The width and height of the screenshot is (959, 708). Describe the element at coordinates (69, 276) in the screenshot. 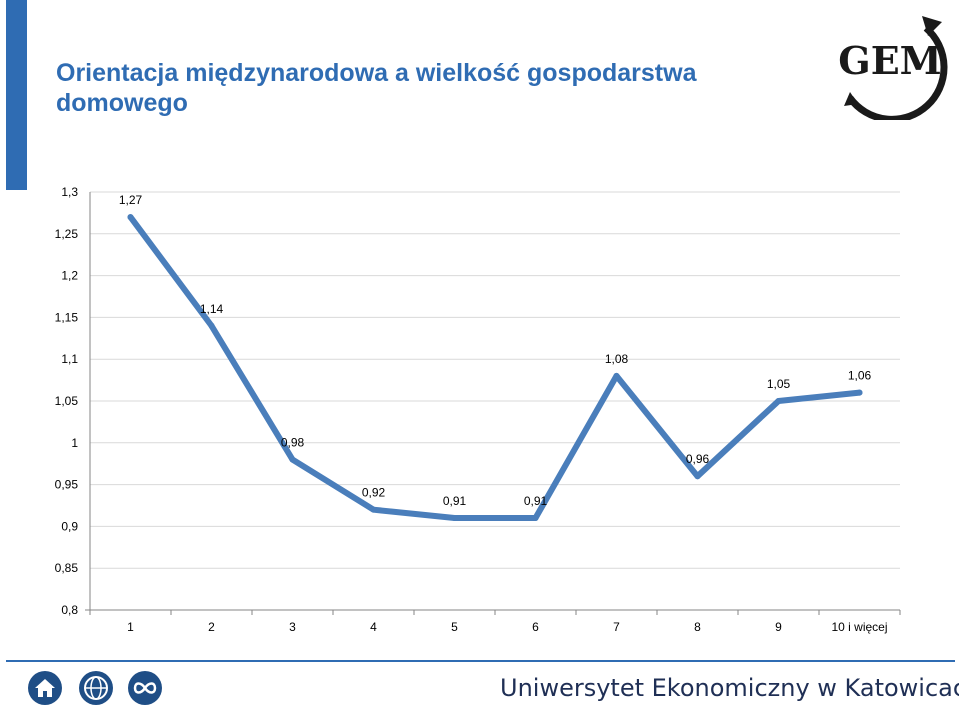

I see `y-tick-label: 1,2` at that location.